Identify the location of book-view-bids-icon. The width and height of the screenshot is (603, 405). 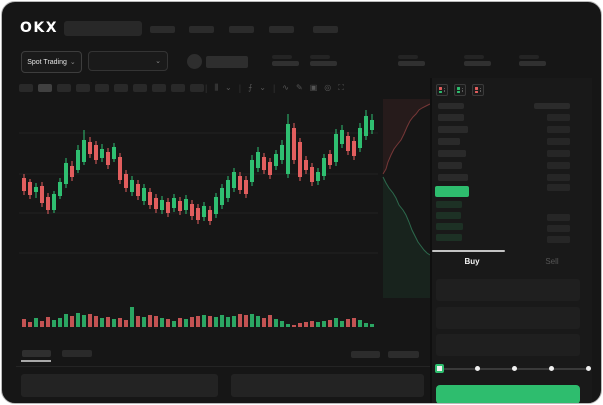
(460, 90).